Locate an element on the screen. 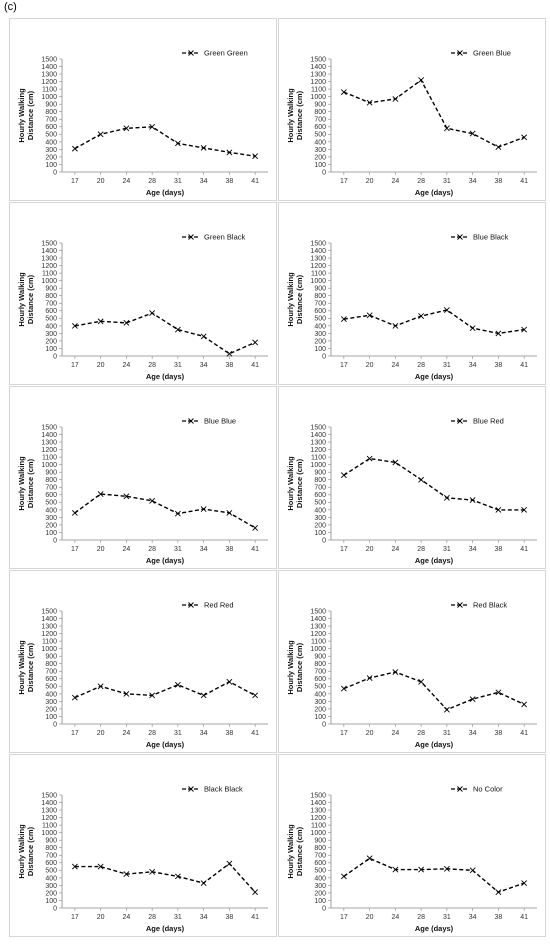  legend-marker is located at coordinates (191, 421).